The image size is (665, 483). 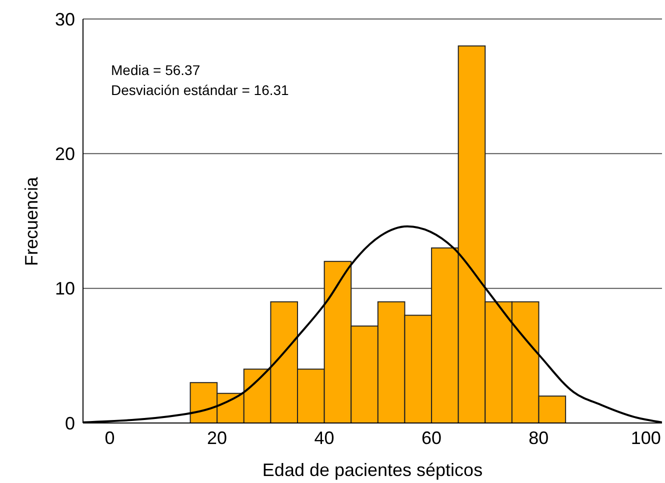 What do you see at coordinates (31, 221) in the screenshot?
I see `y-axis-title: Frecuencia` at bounding box center [31, 221].